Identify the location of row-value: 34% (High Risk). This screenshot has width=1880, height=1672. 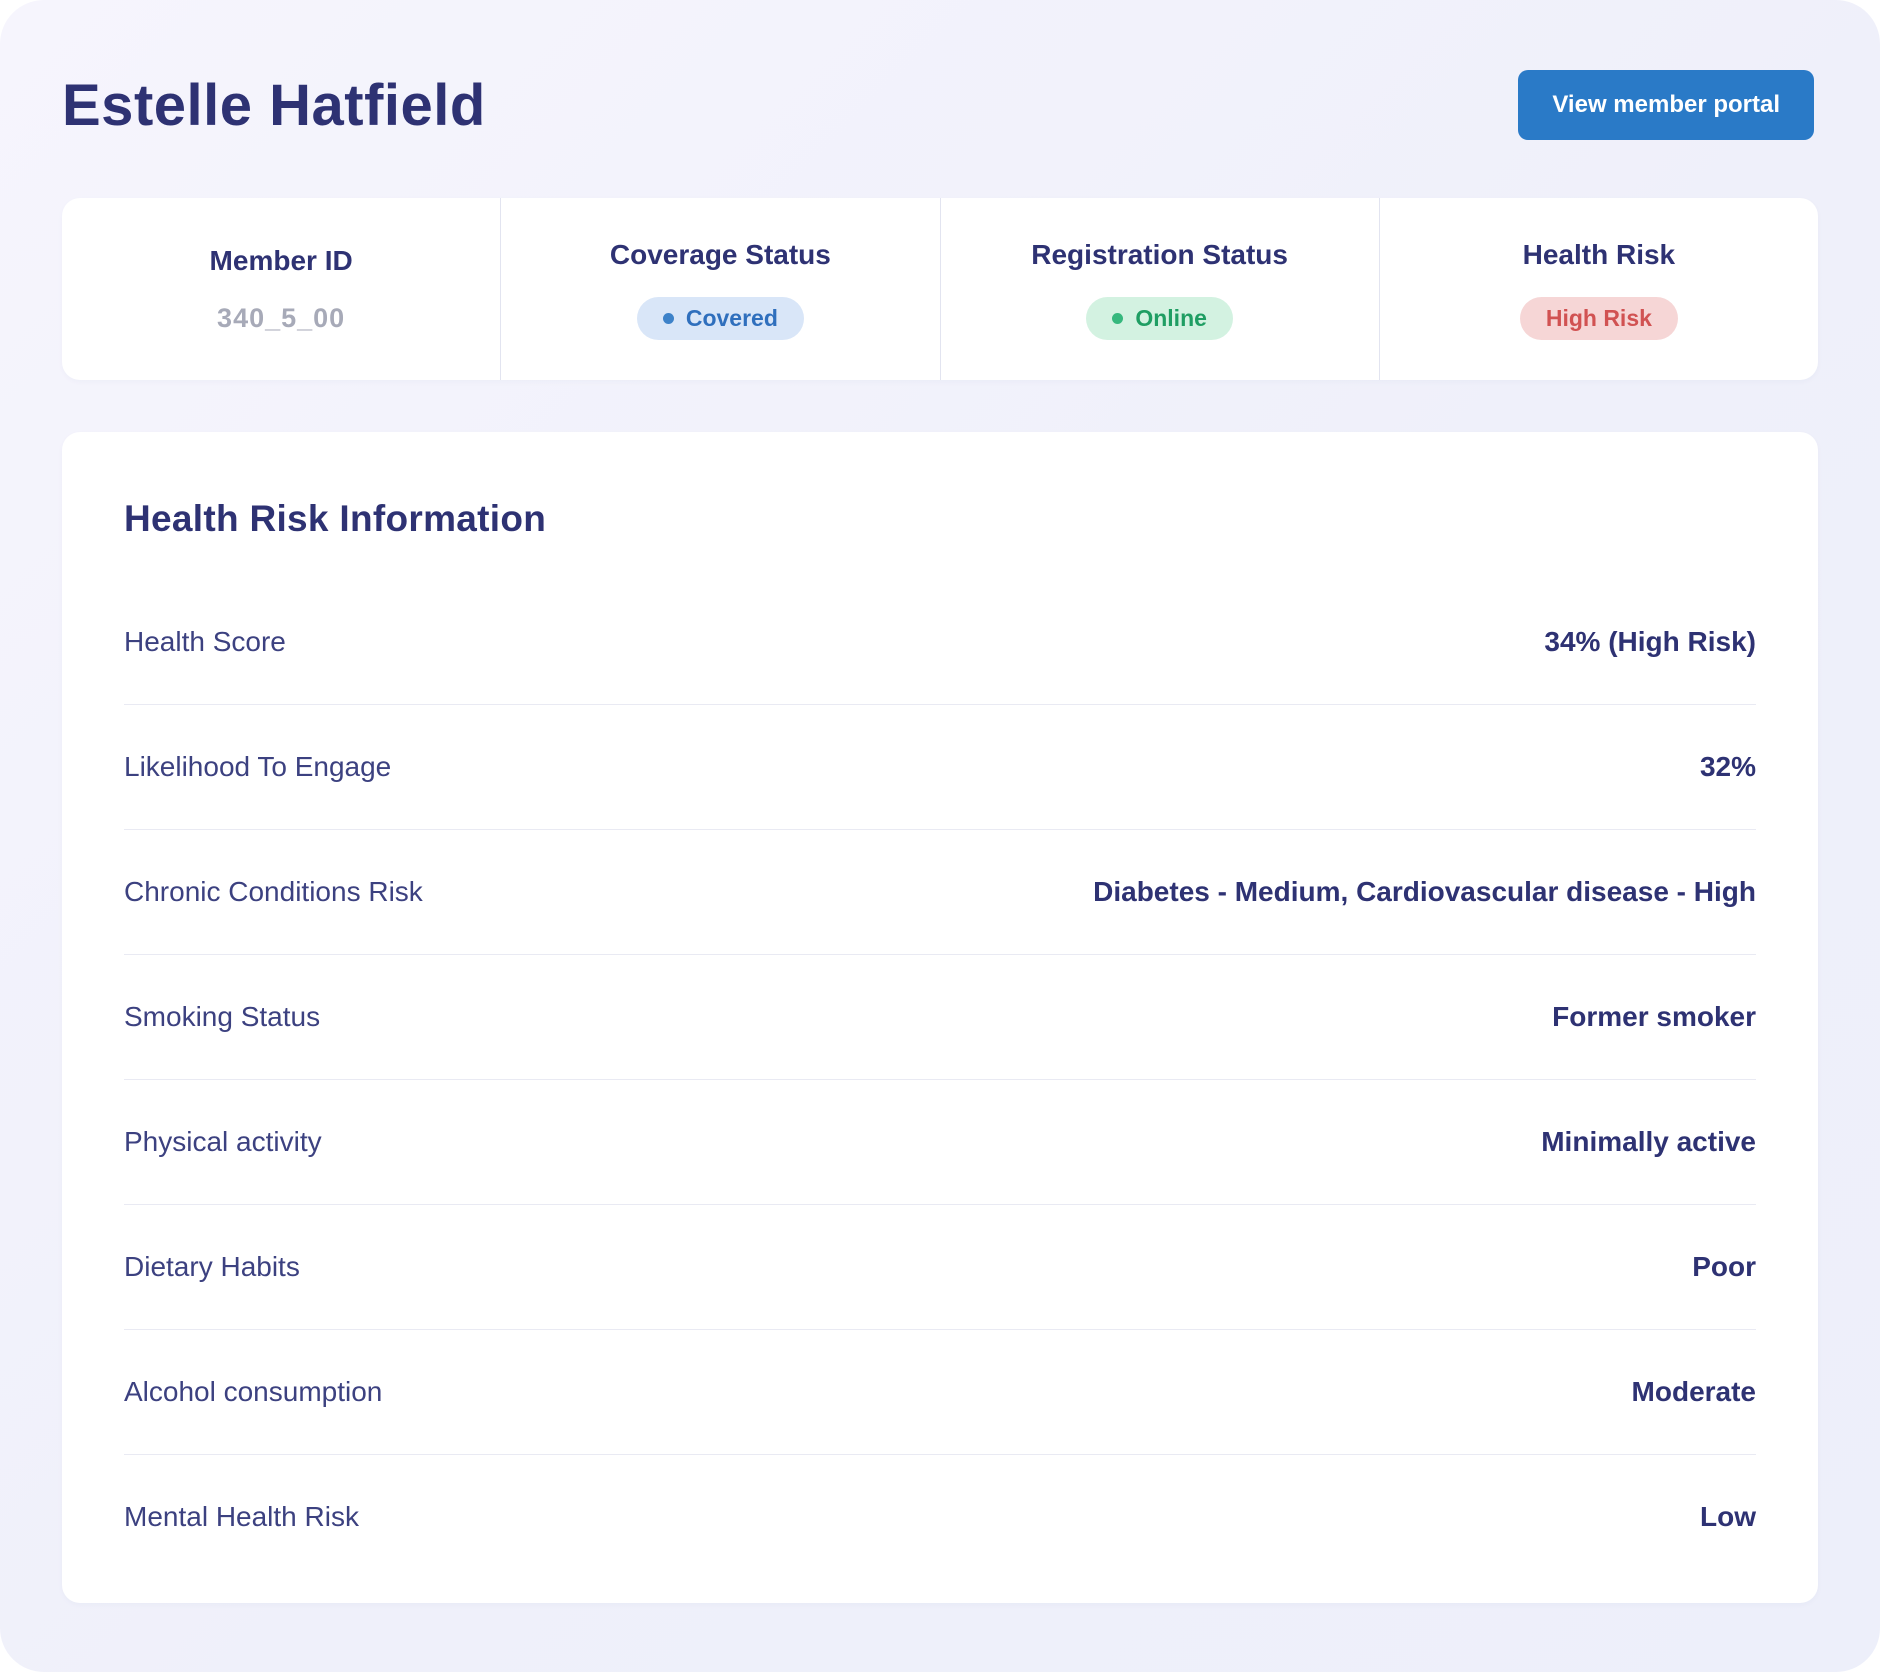
(1650, 641).